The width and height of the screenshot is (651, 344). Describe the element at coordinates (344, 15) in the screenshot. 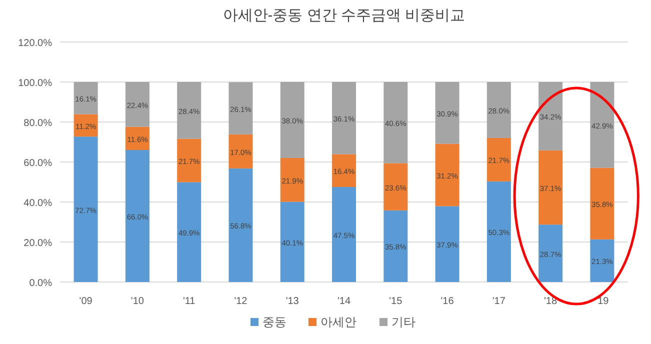

I see `title: 아세안-중동 연간 수주금액 비중비교` at that location.